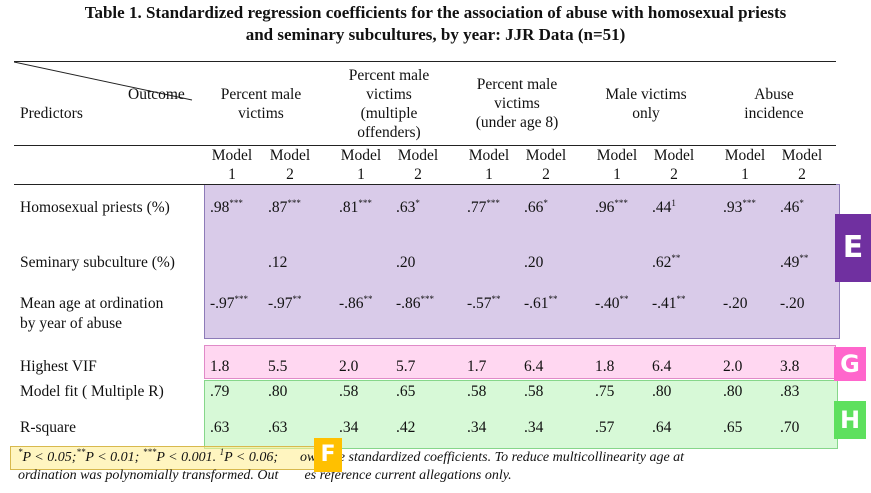 The image size is (871, 493). I want to click on table-cell: .62**, so click(666, 262).